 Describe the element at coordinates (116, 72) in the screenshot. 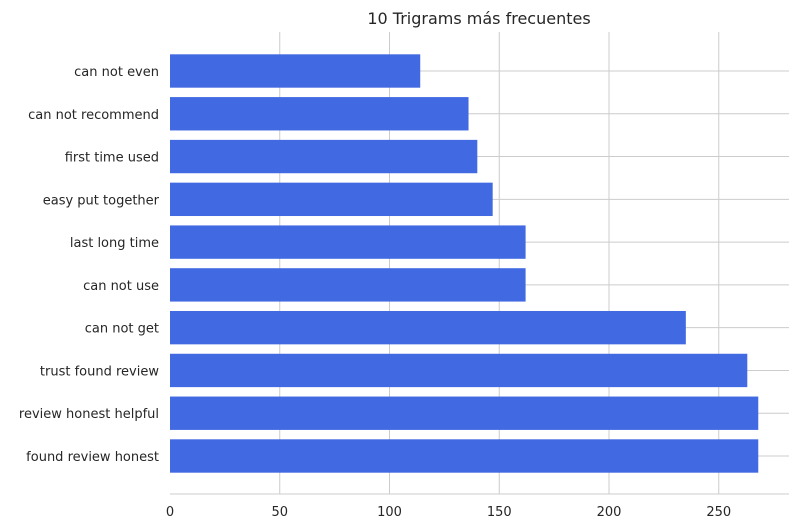

I see `y-tick-label: can not even` at that location.